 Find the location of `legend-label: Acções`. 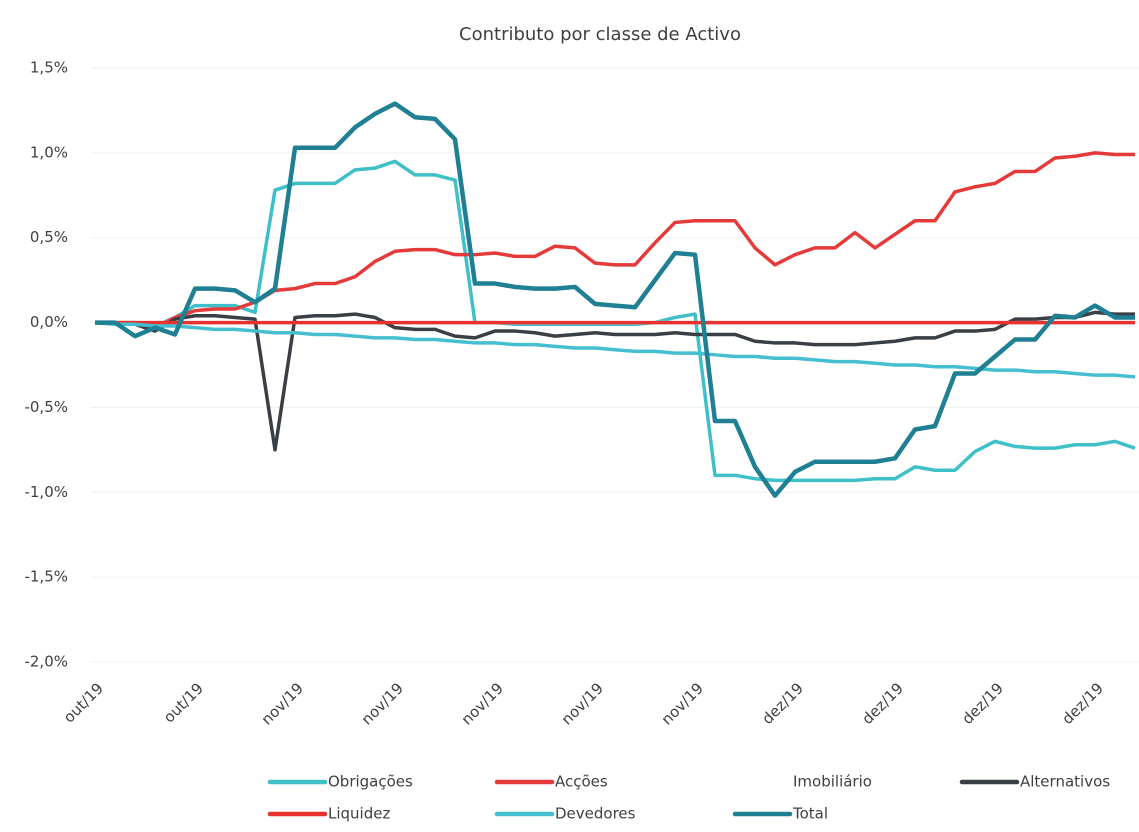

legend-label: Acções is located at coordinates (581, 782).